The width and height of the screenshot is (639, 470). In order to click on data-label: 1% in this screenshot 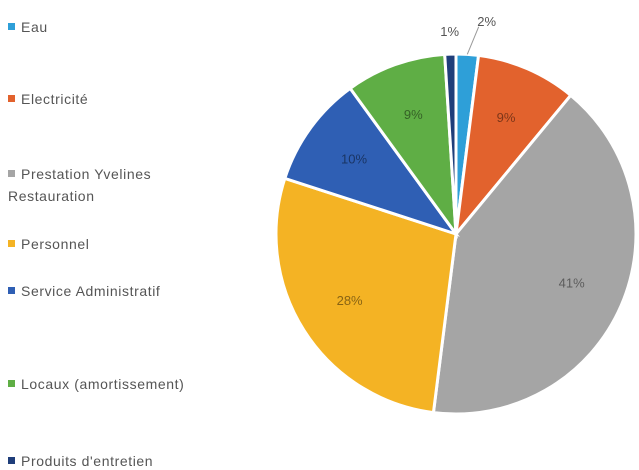, I will do `click(449, 31)`.